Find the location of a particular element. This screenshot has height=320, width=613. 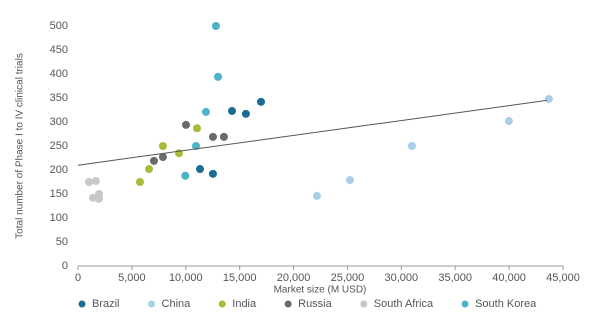

x-tick-label: 15,000 is located at coordinates (240, 278).